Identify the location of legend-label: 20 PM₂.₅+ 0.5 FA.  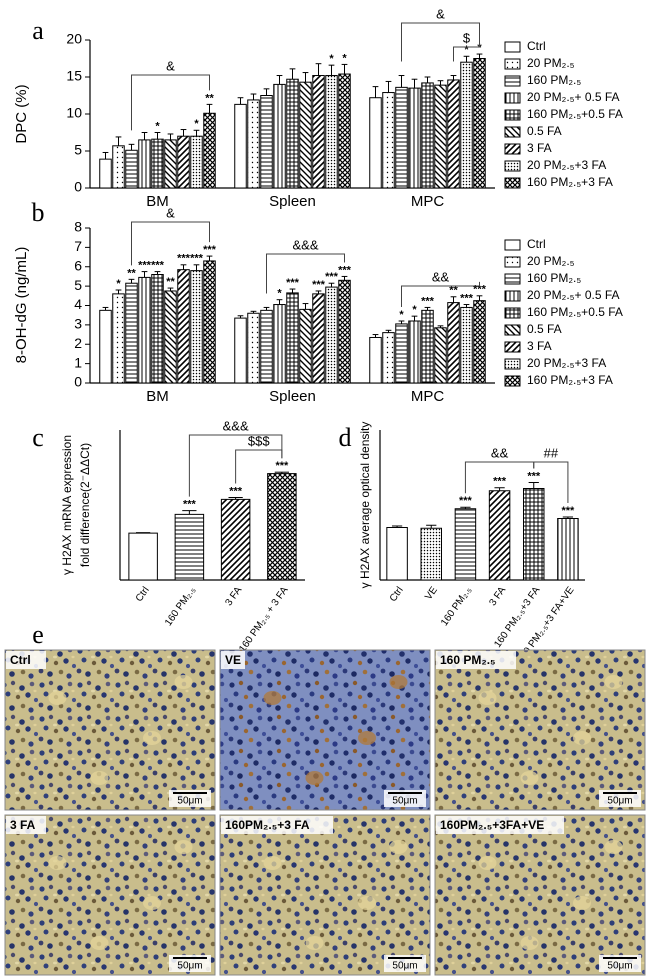
(573, 97).